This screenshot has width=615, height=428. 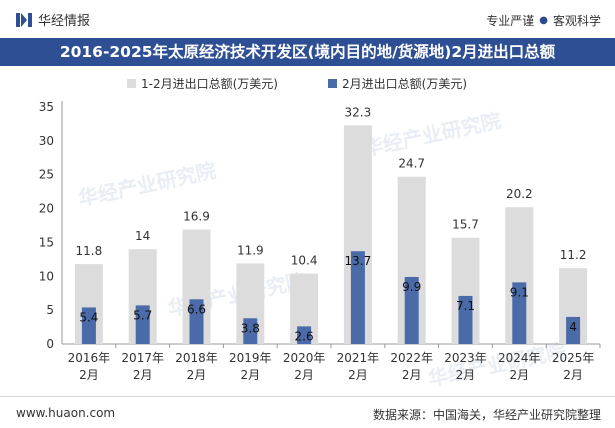 What do you see at coordinates (465, 225) in the screenshot?
I see `data-label-series1: 15.7` at bounding box center [465, 225].